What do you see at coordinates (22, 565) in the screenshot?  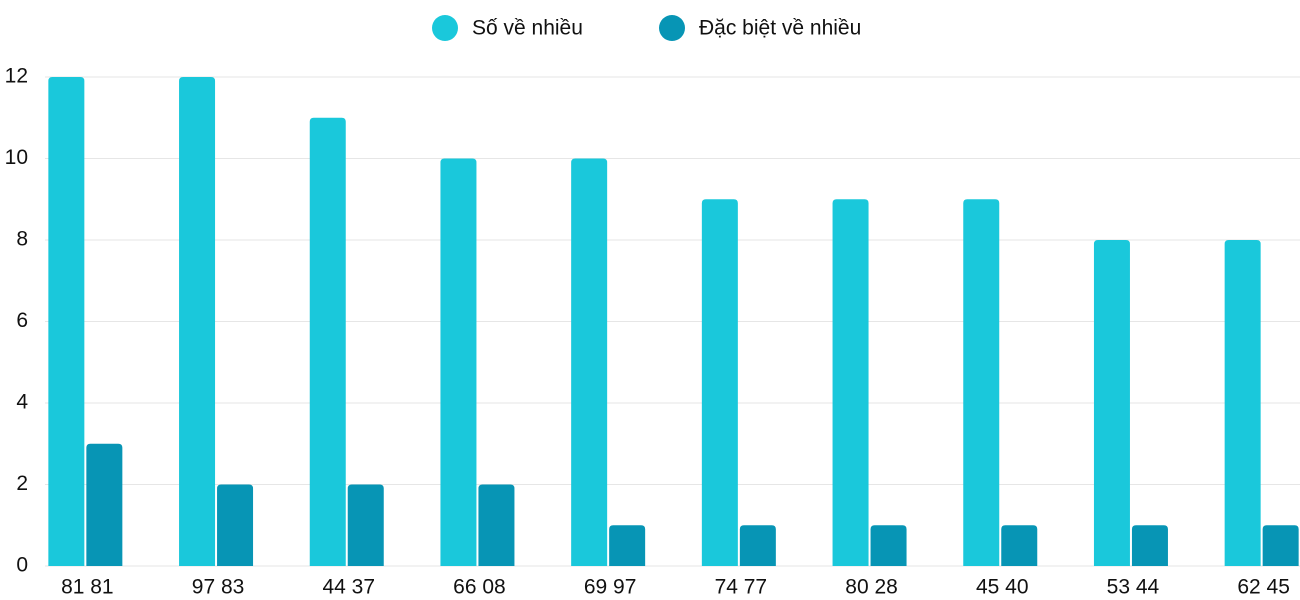 I see `y-tick-label: 0` at bounding box center [22, 565].